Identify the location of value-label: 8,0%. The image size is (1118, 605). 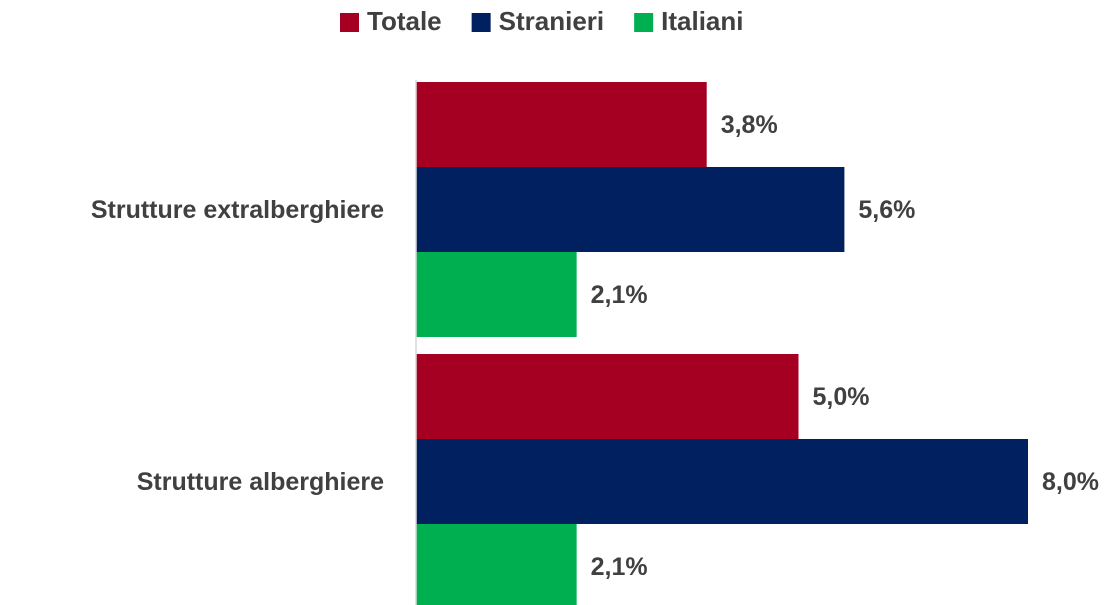
(1070, 482).